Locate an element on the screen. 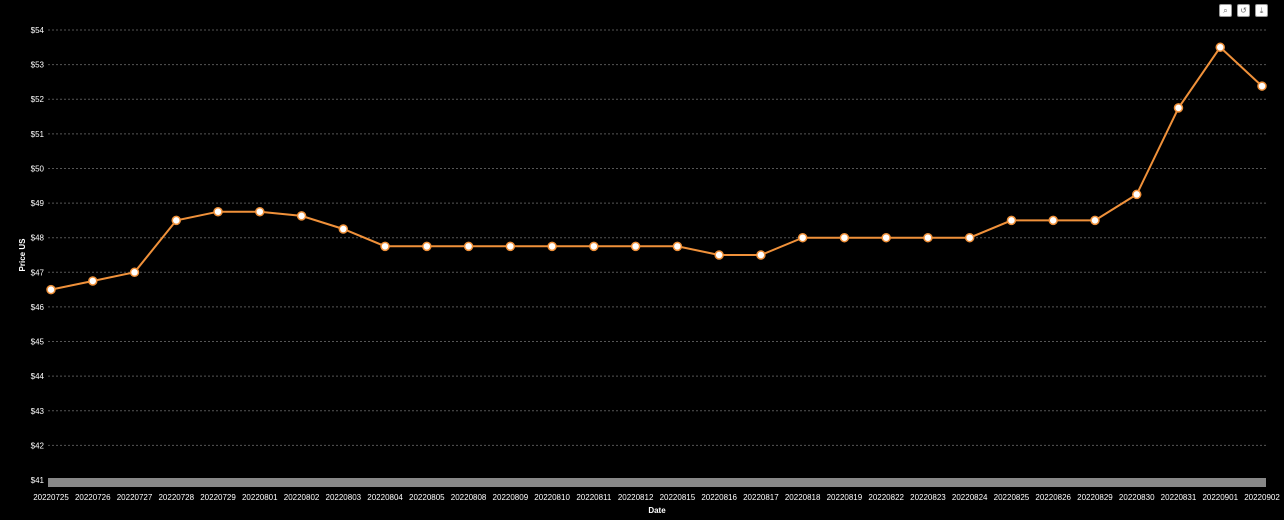 Image resolution: width=1284 pixels, height=520 pixels. x-tick-label: 20220801 is located at coordinates (260, 497).